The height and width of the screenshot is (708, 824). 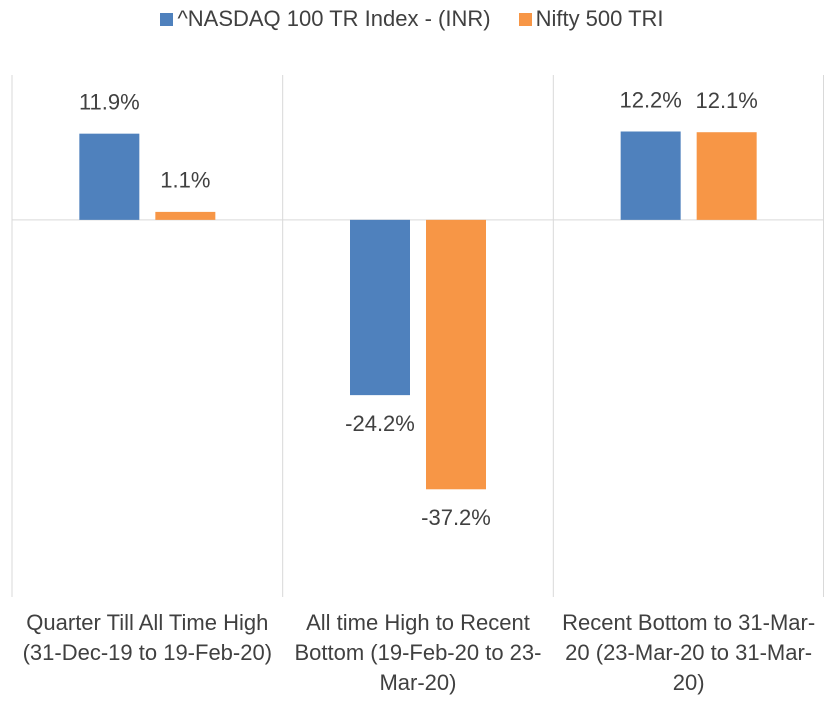 I want to click on legend-item: Nifty 500 TRI, so click(x=591, y=19).